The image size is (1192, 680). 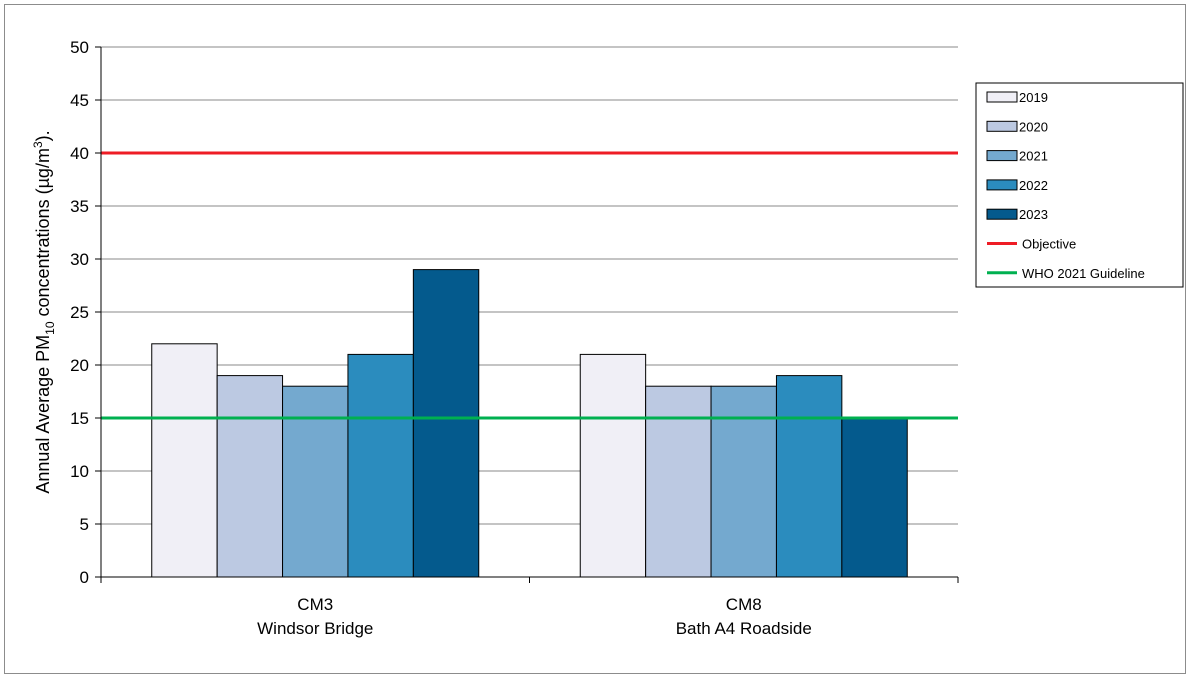 What do you see at coordinates (79, 206) in the screenshot?
I see `y-tick-label: 35` at bounding box center [79, 206].